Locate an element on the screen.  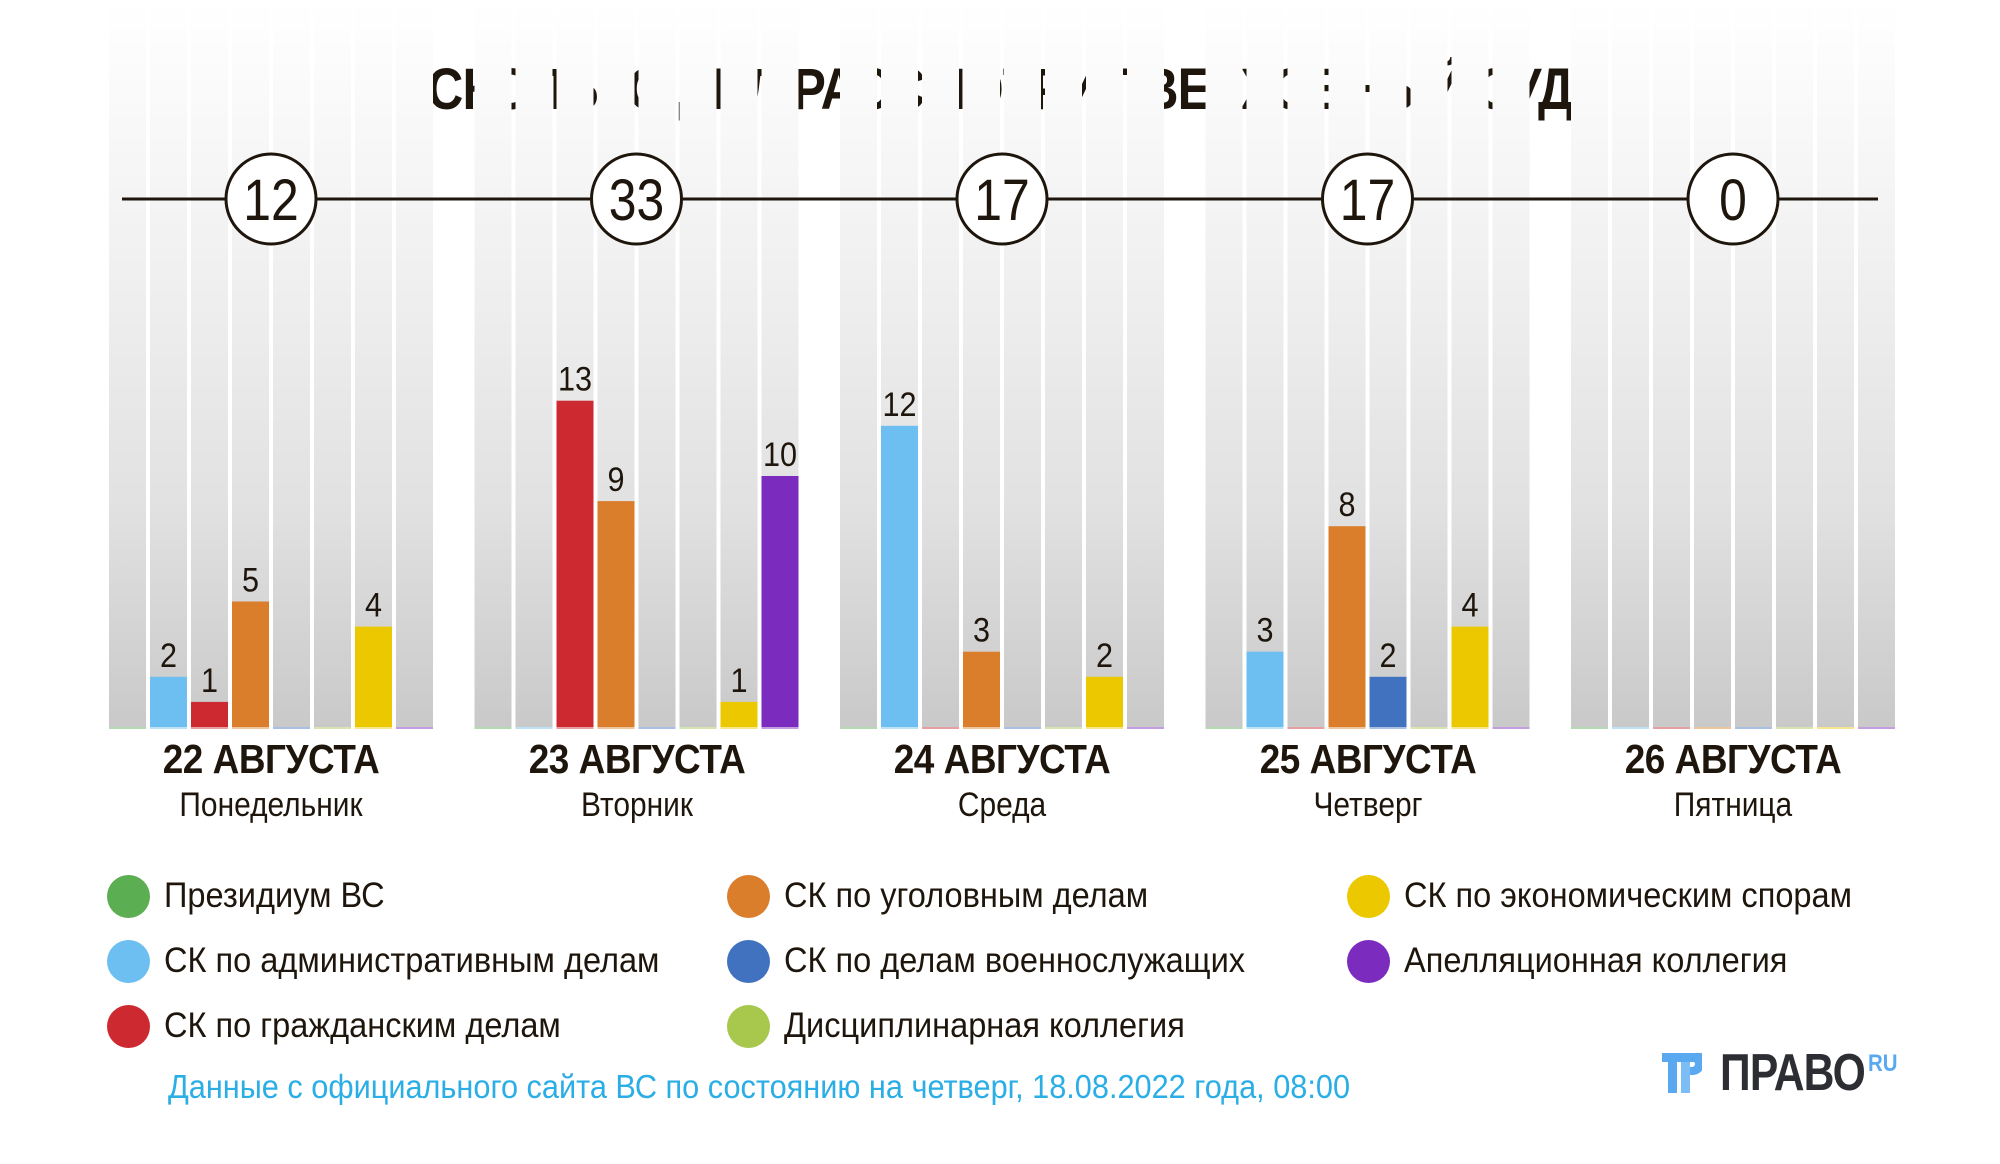
day-label: 23 АВГУСТА Вторник is located at coordinates (637, 781).